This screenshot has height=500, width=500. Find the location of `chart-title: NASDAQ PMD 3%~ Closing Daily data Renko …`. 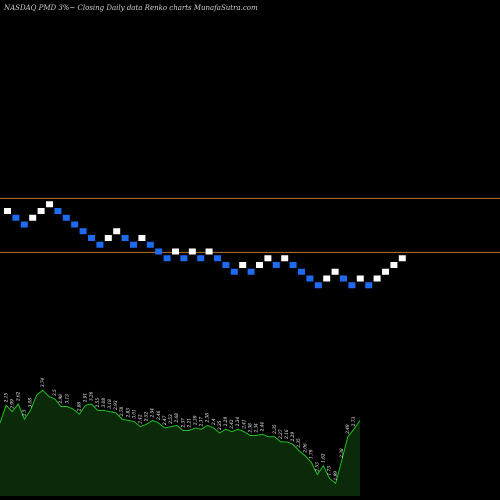

chart-title: NASDAQ PMD 3%~ Closing Daily data Renko … is located at coordinates (130, 8).